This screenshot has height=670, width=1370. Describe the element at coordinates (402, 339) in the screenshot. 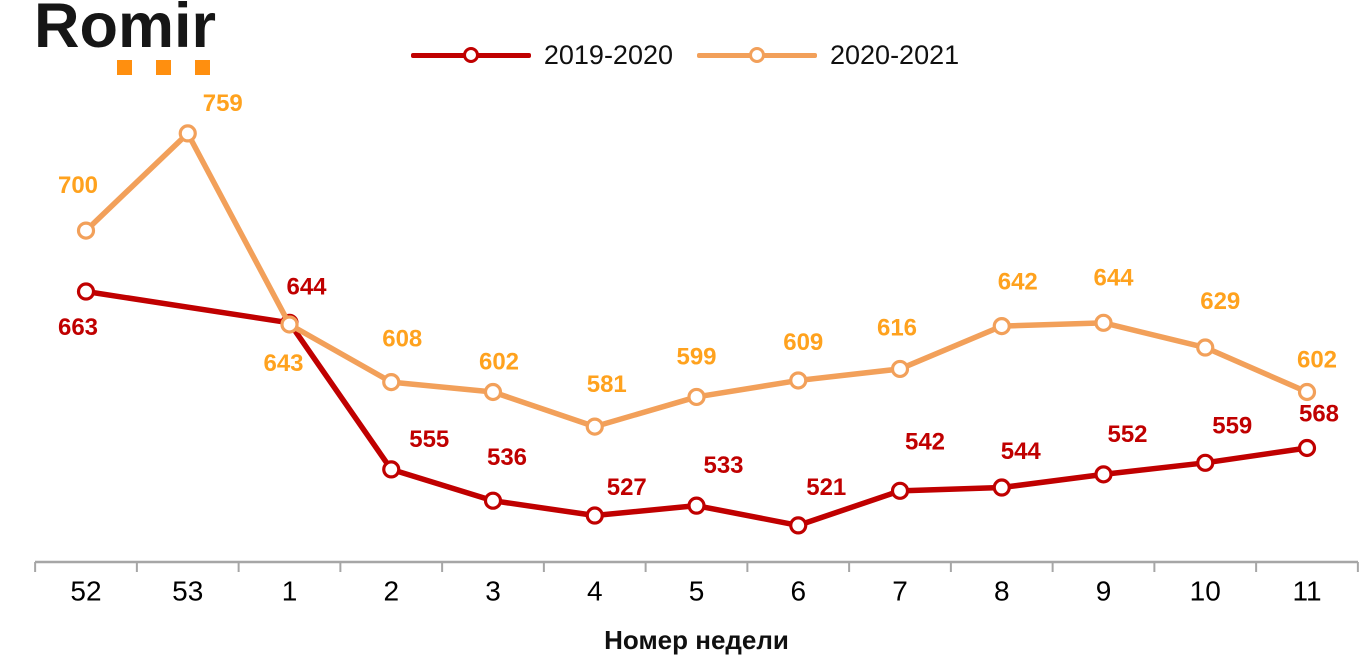

I see `data-label-2020-2021: 608` at that location.